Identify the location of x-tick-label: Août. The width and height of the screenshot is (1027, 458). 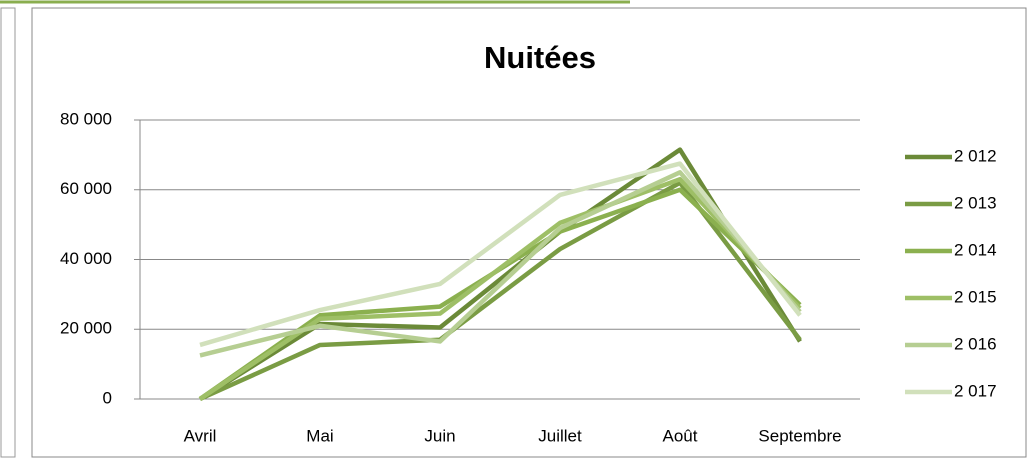
(680, 435).